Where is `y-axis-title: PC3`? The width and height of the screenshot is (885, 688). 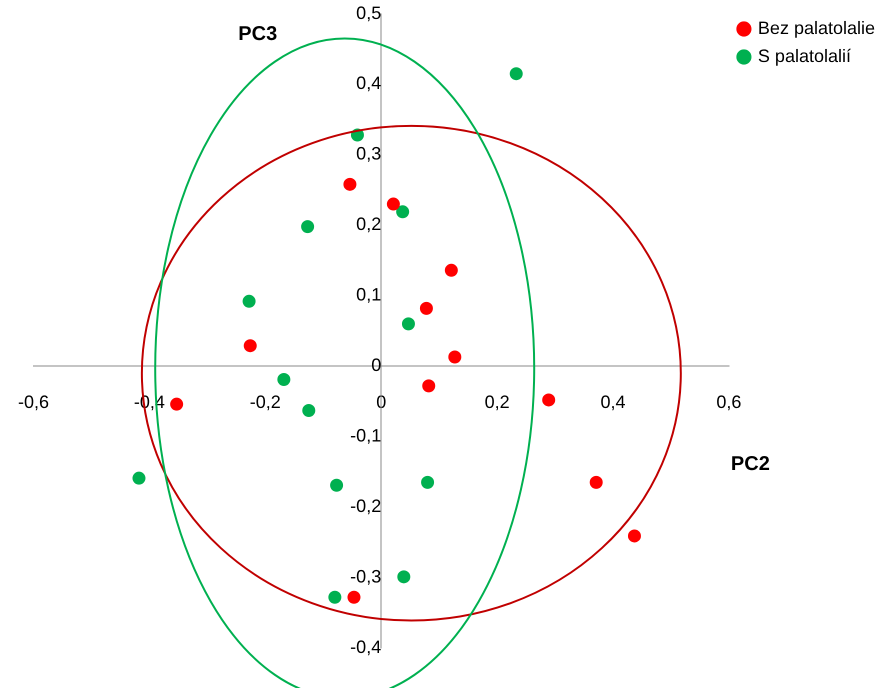
y-axis-title: PC3 is located at coordinates (258, 33).